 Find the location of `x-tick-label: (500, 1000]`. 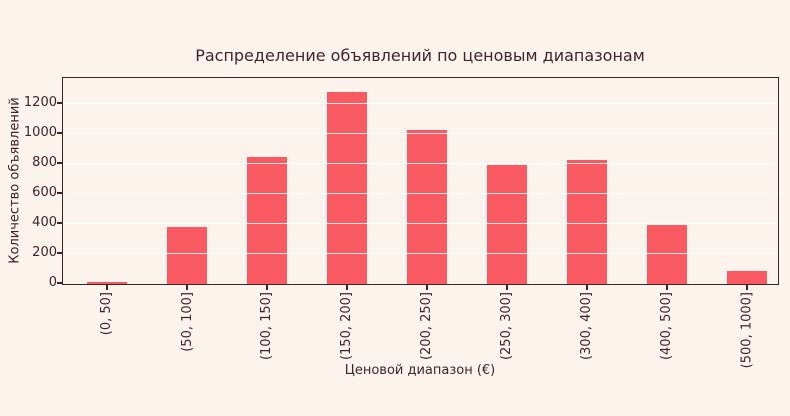

x-tick-label: (500, 1000] is located at coordinates (747, 330).